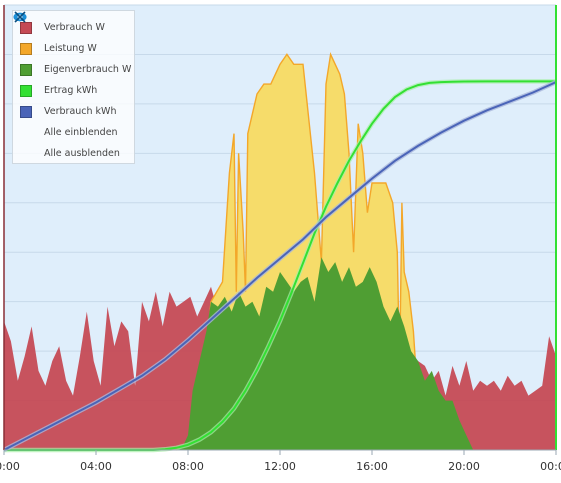 The height and width of the screenshot is (483, 561). I want to click on show-all-label: Alle einblenden, so click(81, 132).